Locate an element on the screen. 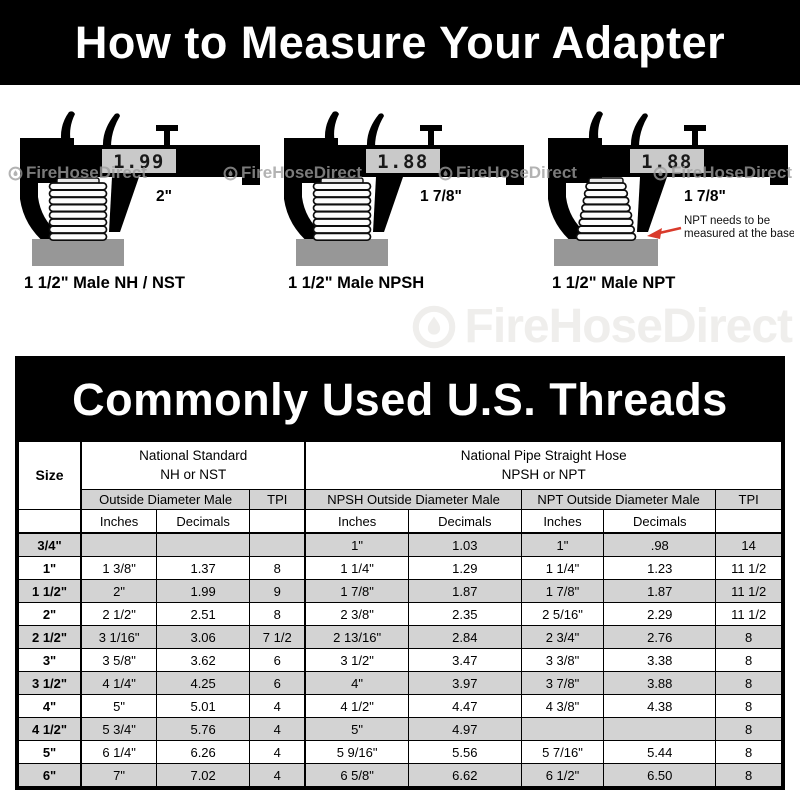 This screenshot has width=800, height=800. col-header-tpi-nh: TPI is located at coordinates (277, 499).